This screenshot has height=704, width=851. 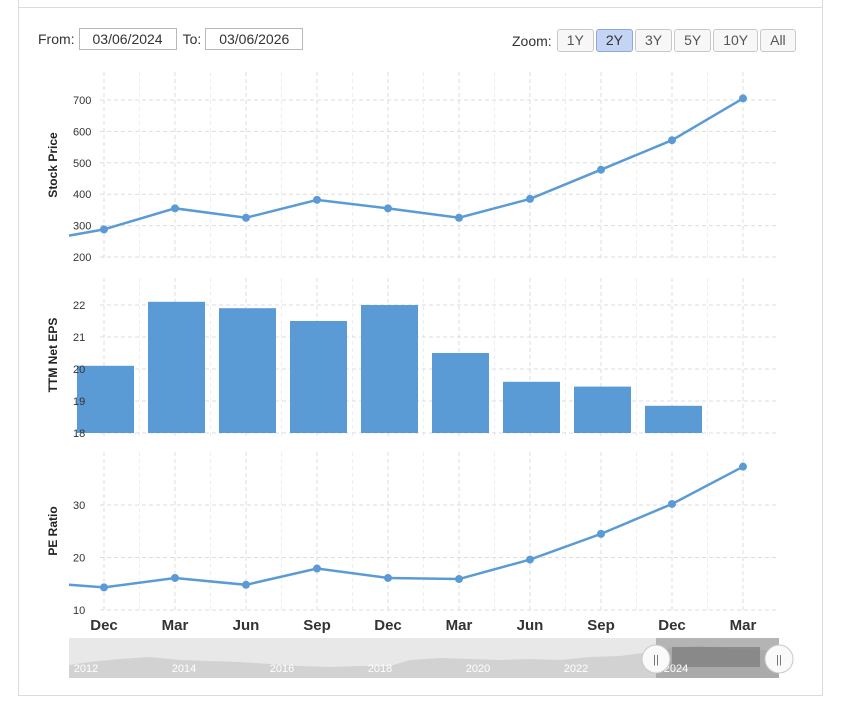 What do you see at coordinates (693, 40) in the screenshot?
I see `zoom-5y-button: 5Y` at bounding box center [693, 40].